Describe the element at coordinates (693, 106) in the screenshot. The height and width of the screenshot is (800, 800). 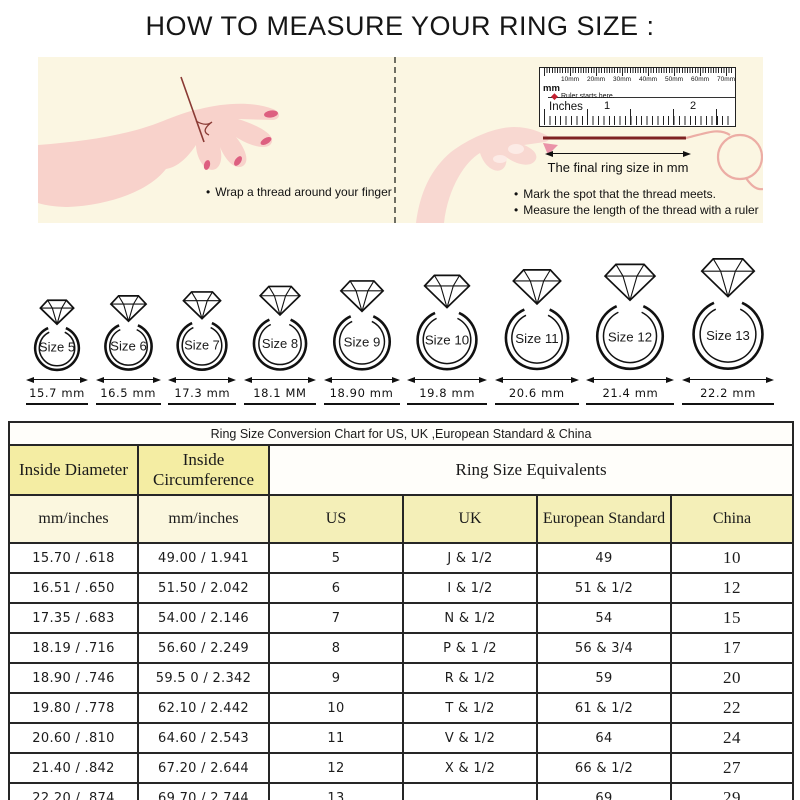
I see `ruler-inch-2: 2` at that location.